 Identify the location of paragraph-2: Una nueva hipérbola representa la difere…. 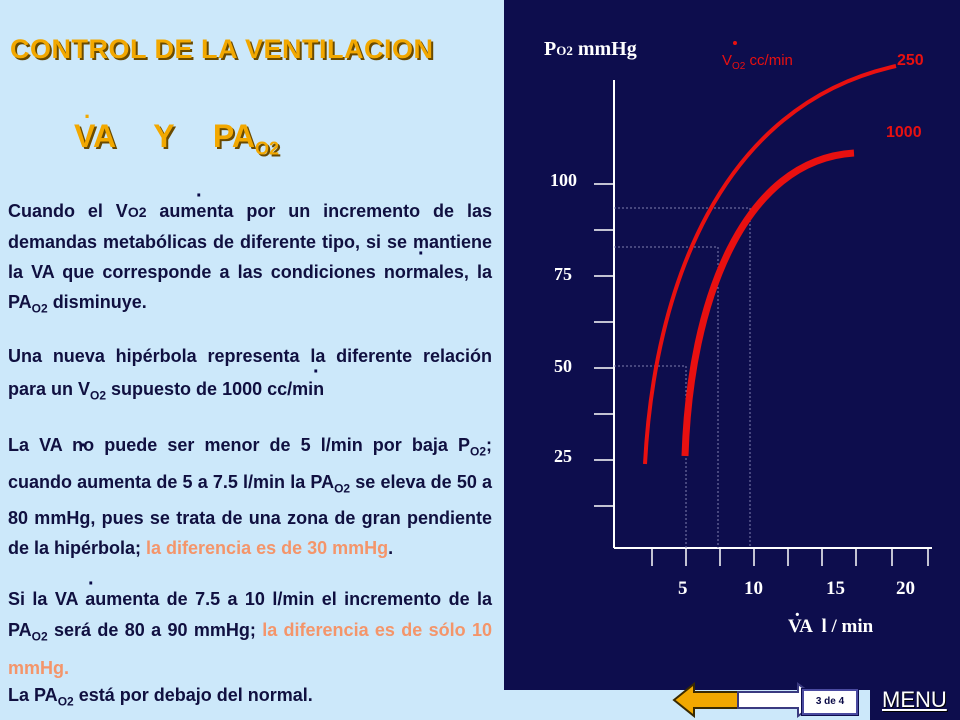
(250, 374).